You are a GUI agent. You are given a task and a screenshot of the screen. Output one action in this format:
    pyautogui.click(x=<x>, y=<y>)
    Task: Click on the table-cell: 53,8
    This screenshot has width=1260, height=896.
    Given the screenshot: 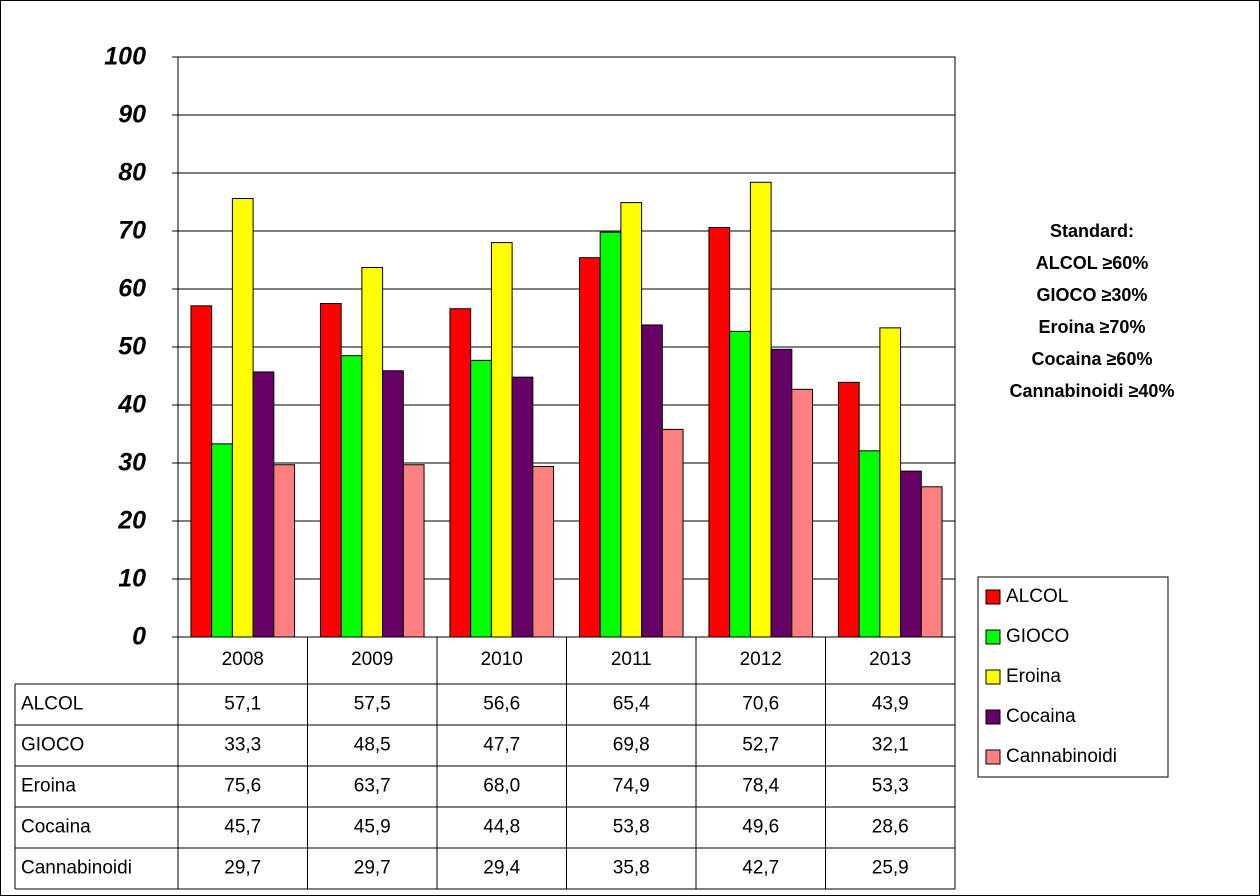 What is the action you would take?
    pyautogui.click(x=631, y=827)
    